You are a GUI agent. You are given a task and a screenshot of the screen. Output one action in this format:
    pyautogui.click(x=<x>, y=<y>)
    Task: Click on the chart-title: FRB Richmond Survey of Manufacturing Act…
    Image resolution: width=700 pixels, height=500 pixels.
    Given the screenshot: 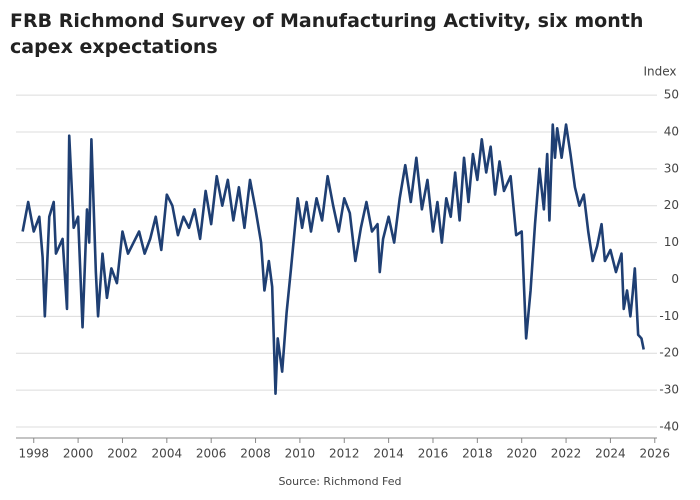 What is the action you would take?
    pyautogui.click(x=327, y=34)
    